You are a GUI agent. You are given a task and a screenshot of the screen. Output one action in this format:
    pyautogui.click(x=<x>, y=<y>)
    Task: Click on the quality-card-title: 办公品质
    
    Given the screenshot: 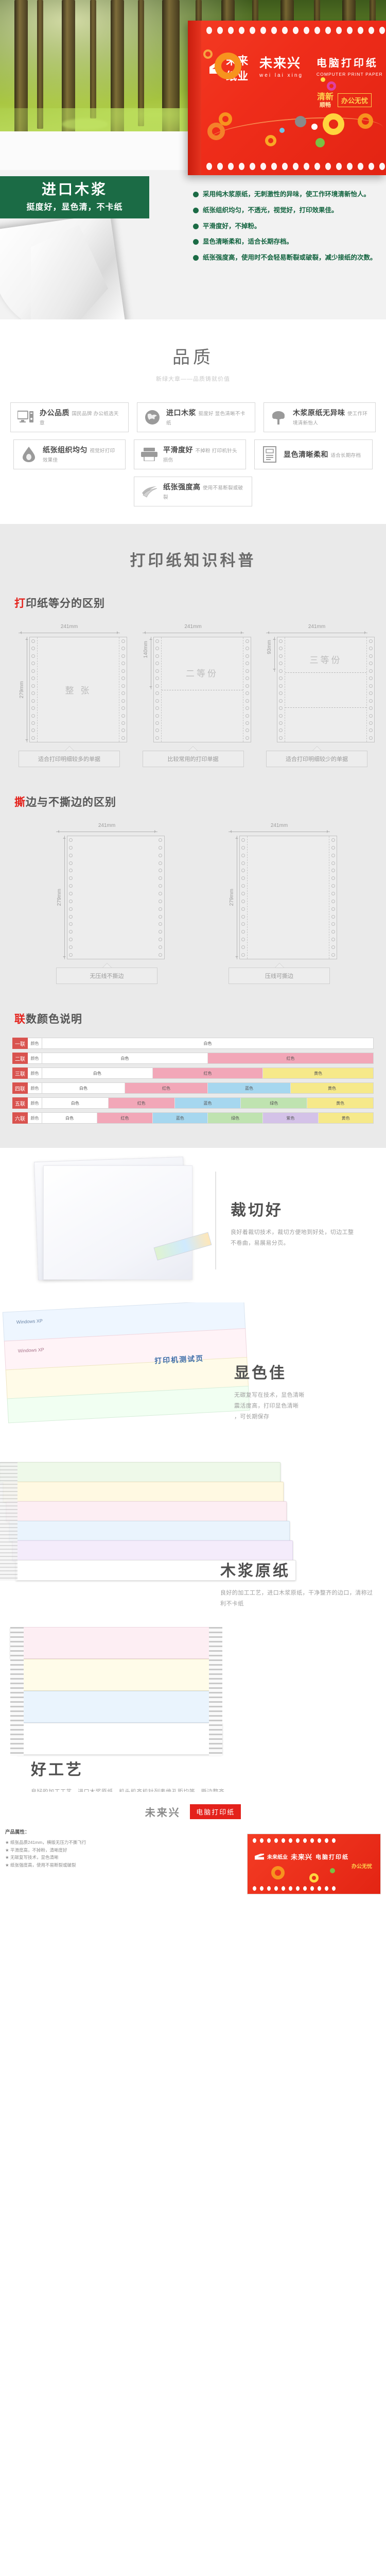 What is the action you would take?
    pyautogui.click(x=55, y=413)
    